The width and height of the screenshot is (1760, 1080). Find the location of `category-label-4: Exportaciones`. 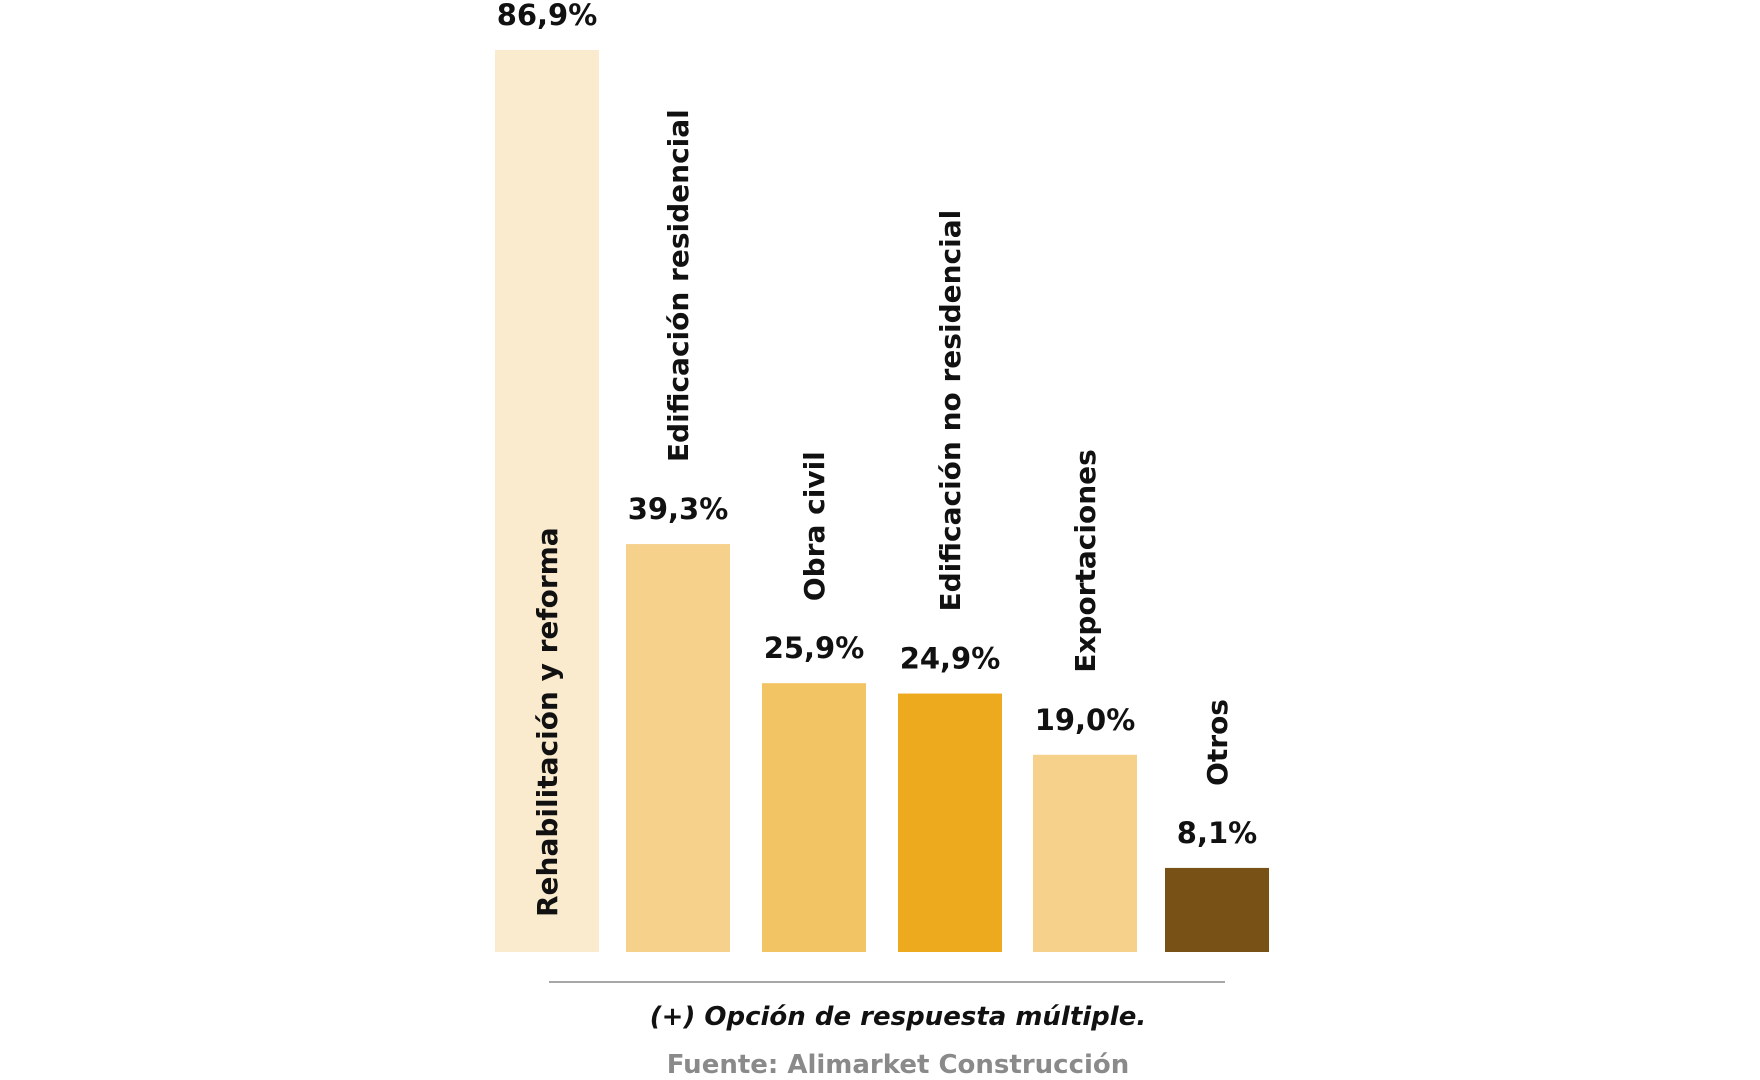

category-label-4: Exportaciones is located at coordinates (1085, 561).